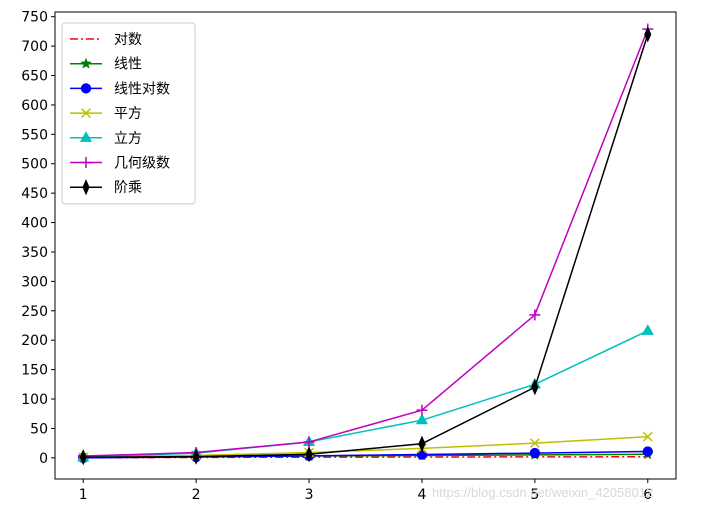  I want to click on series-group, so click(365, 457).